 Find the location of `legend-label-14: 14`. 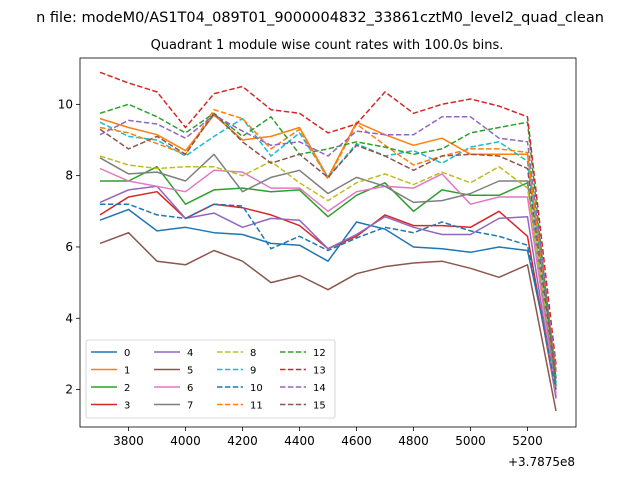

legend-label-14: 14 is located at coordinates (319, 388).